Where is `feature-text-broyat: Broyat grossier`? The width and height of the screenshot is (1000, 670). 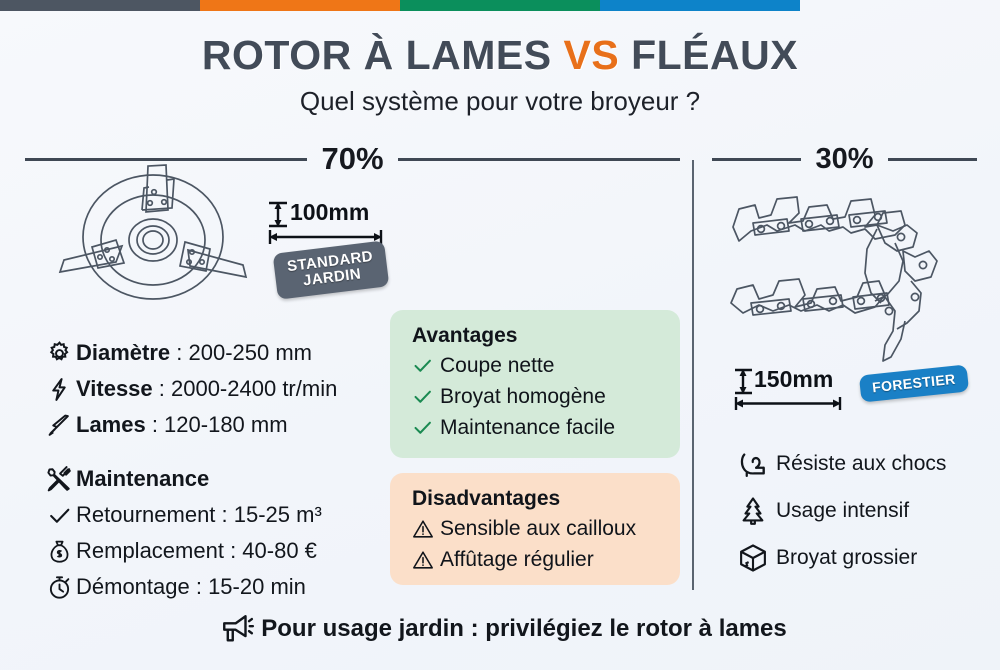
feature-text-broyat: Broyat grossier is located at coordinates (847, 557).